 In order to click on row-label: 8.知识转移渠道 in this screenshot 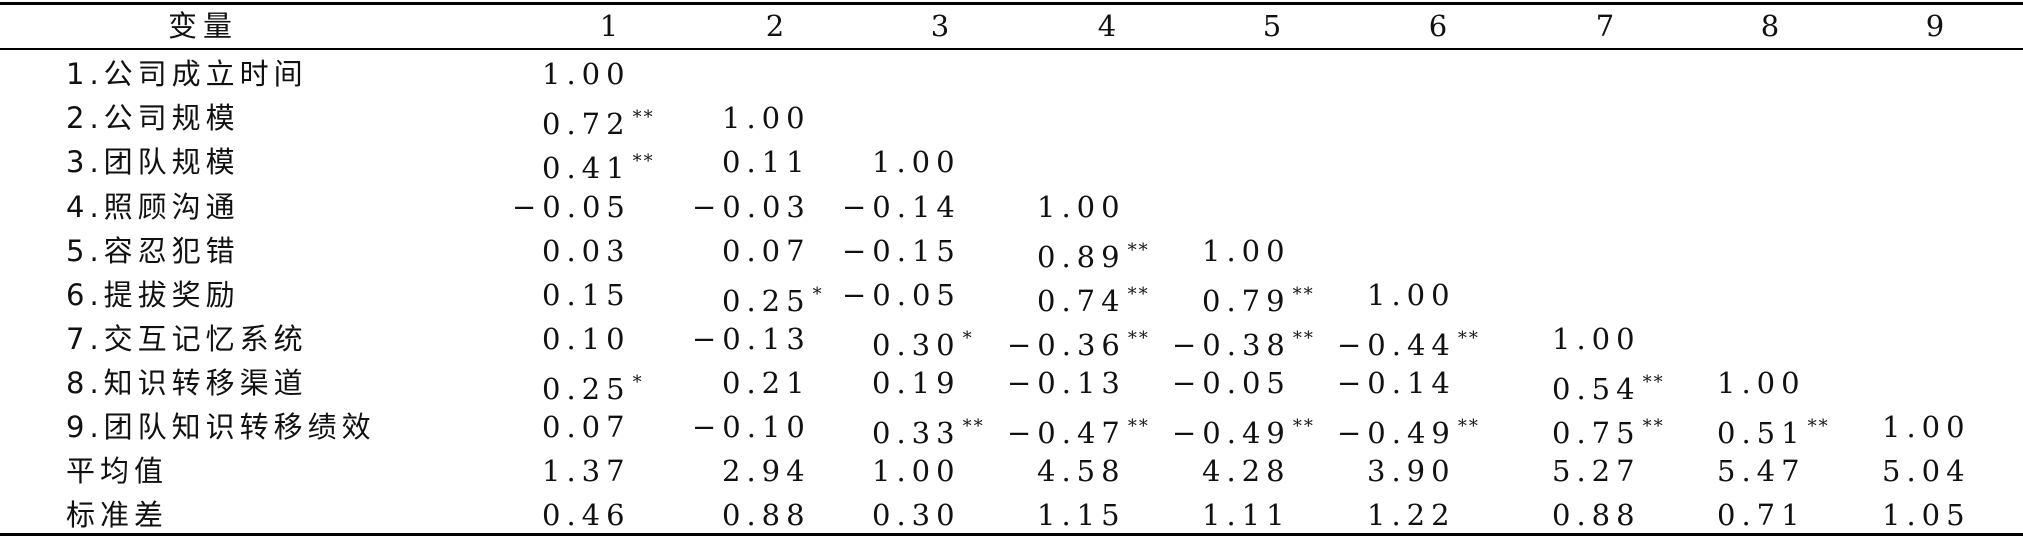, I will do `click(187, 383)`.